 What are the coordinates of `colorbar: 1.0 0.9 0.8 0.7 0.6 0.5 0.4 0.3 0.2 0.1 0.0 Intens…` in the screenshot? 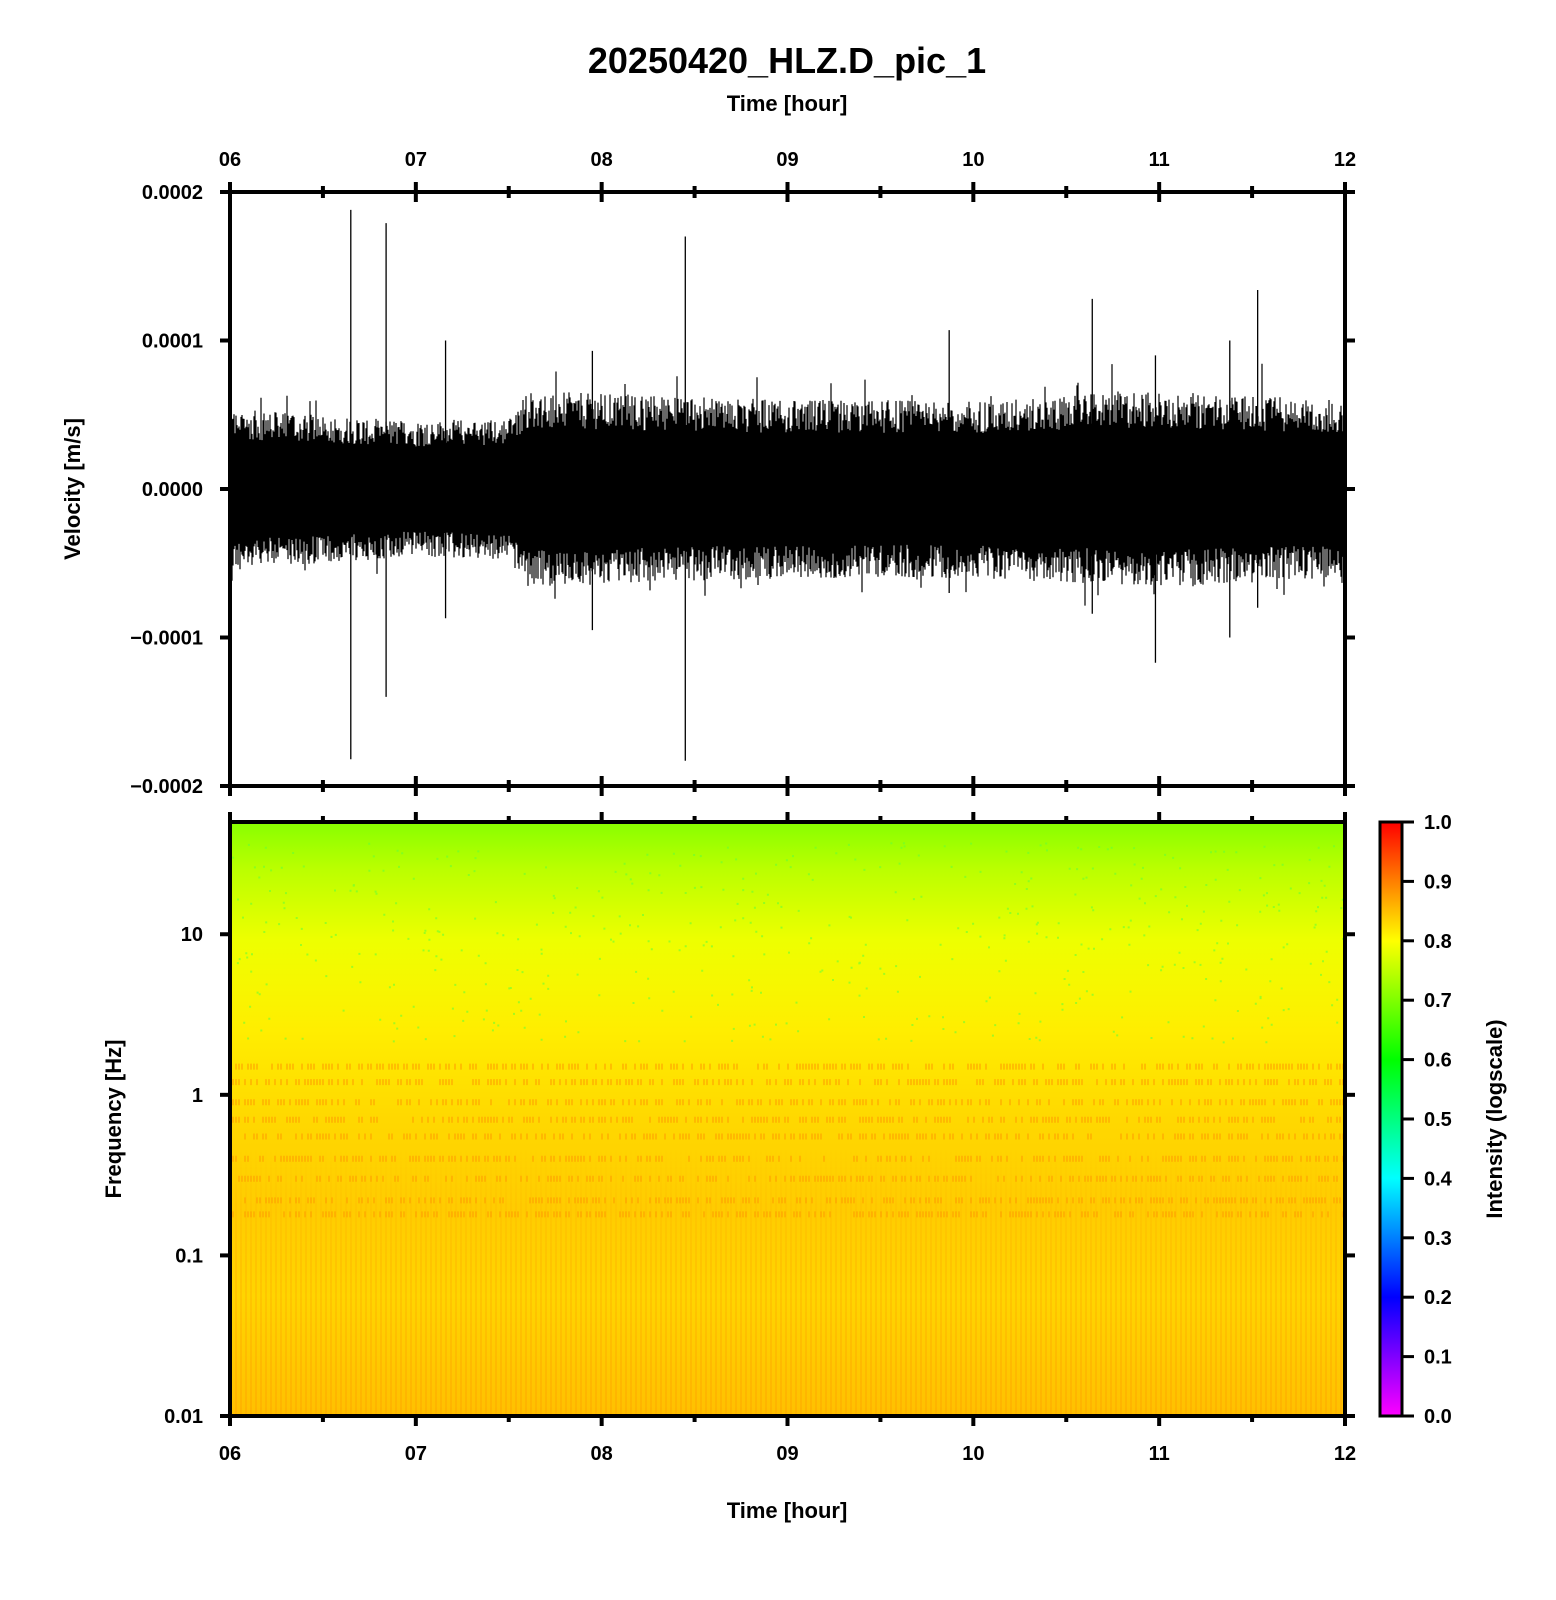 It's located at (1442, 1120).